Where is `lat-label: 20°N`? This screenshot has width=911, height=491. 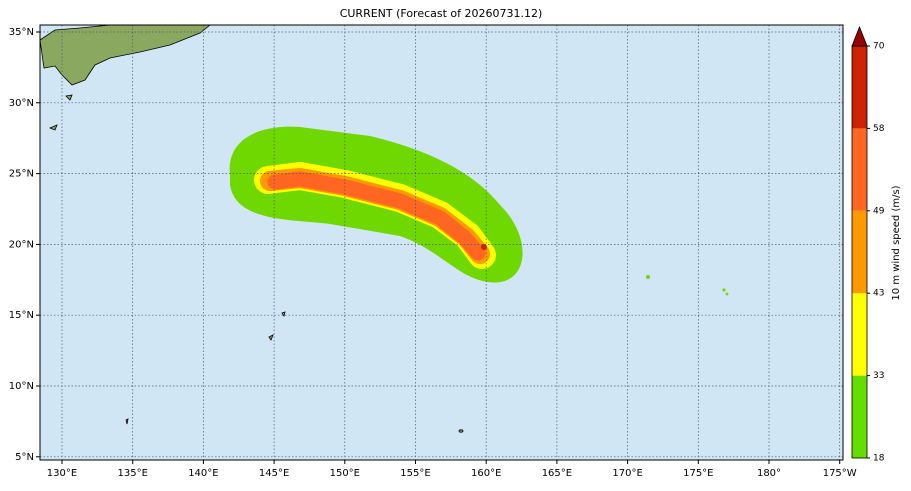 lat-label: 20°N is located at coordinates (21, 244).